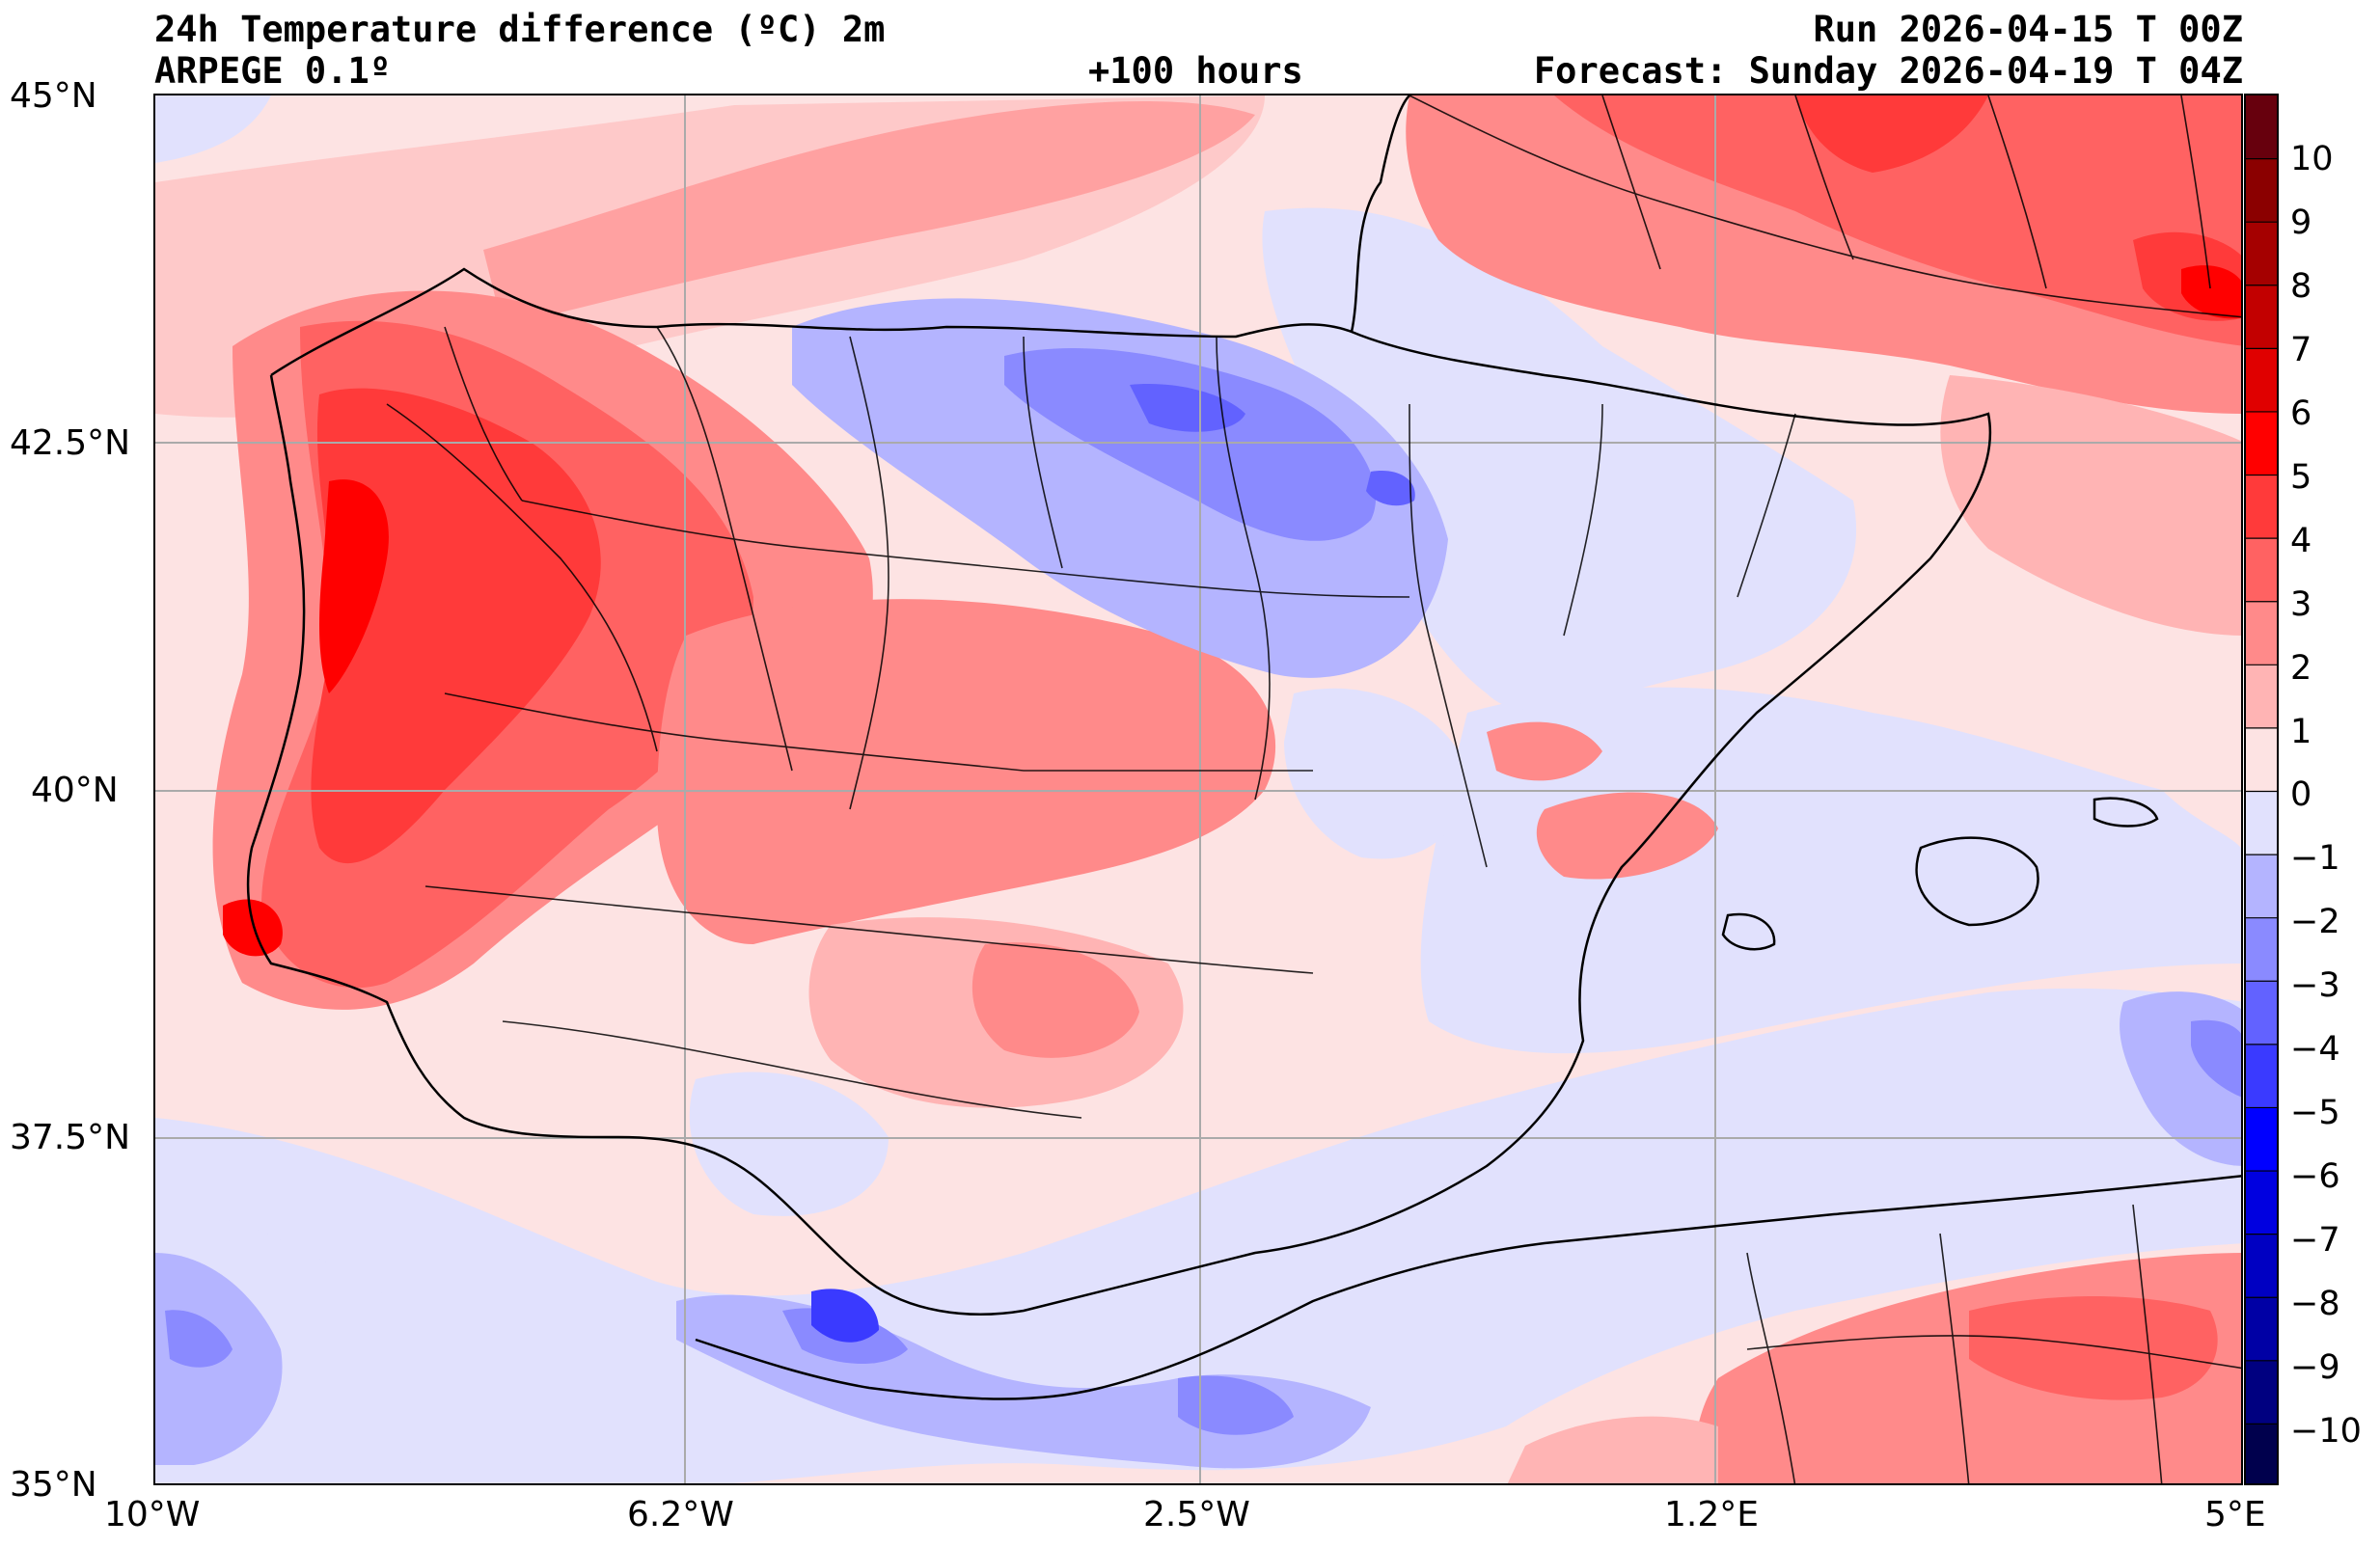 The width and height of the screenshot is (2380, 1547). I want to click on ibiza-coast, so click(1749, 932).